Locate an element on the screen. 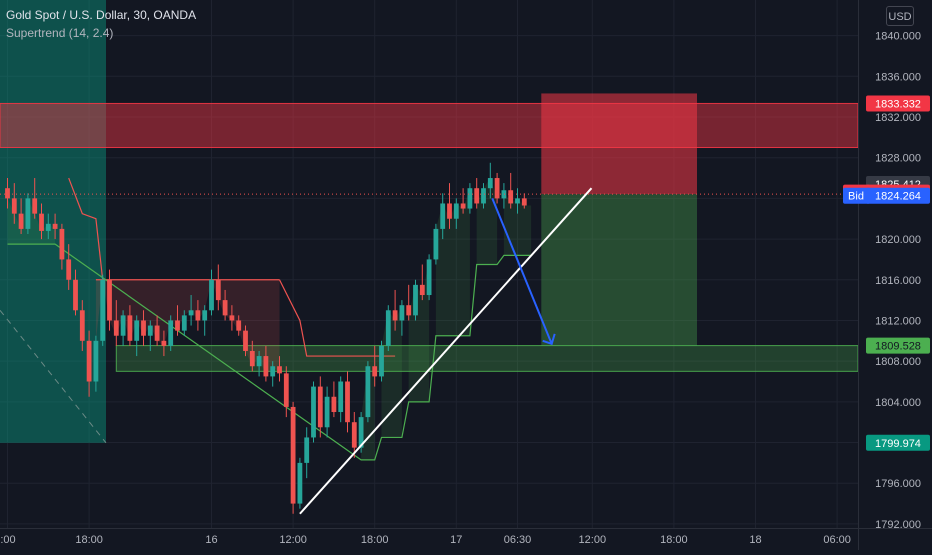  time-tick-label: 12:00 is located at coordinates (293, 540).